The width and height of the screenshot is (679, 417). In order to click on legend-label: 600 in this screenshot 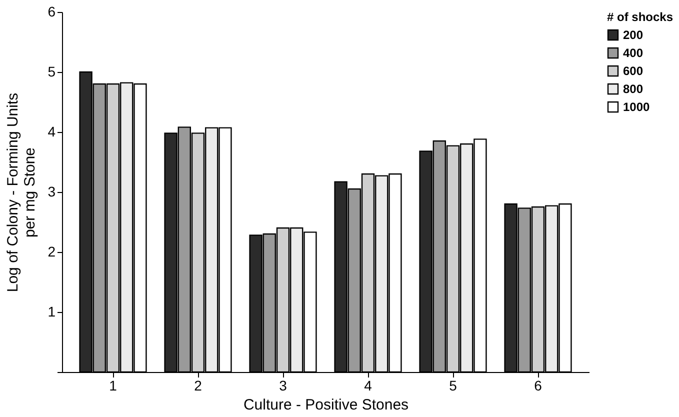, I will do `click(633, 71)`.